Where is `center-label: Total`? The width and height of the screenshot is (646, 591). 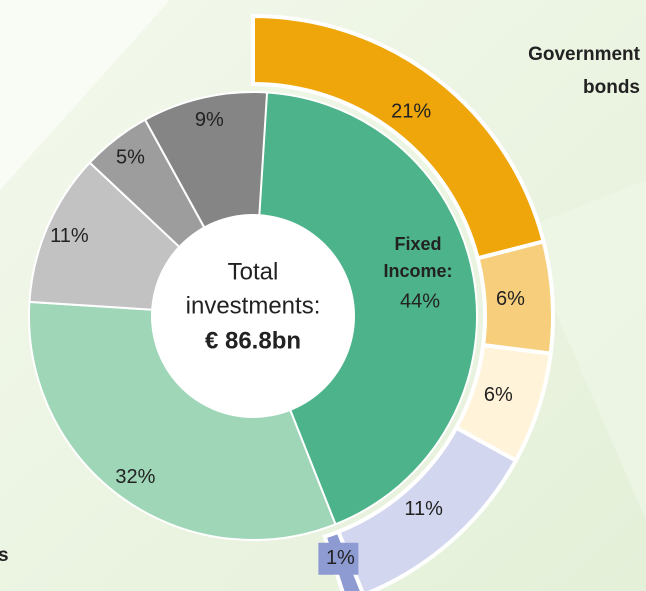 center-label: Total is located at coordinates (253, 271).